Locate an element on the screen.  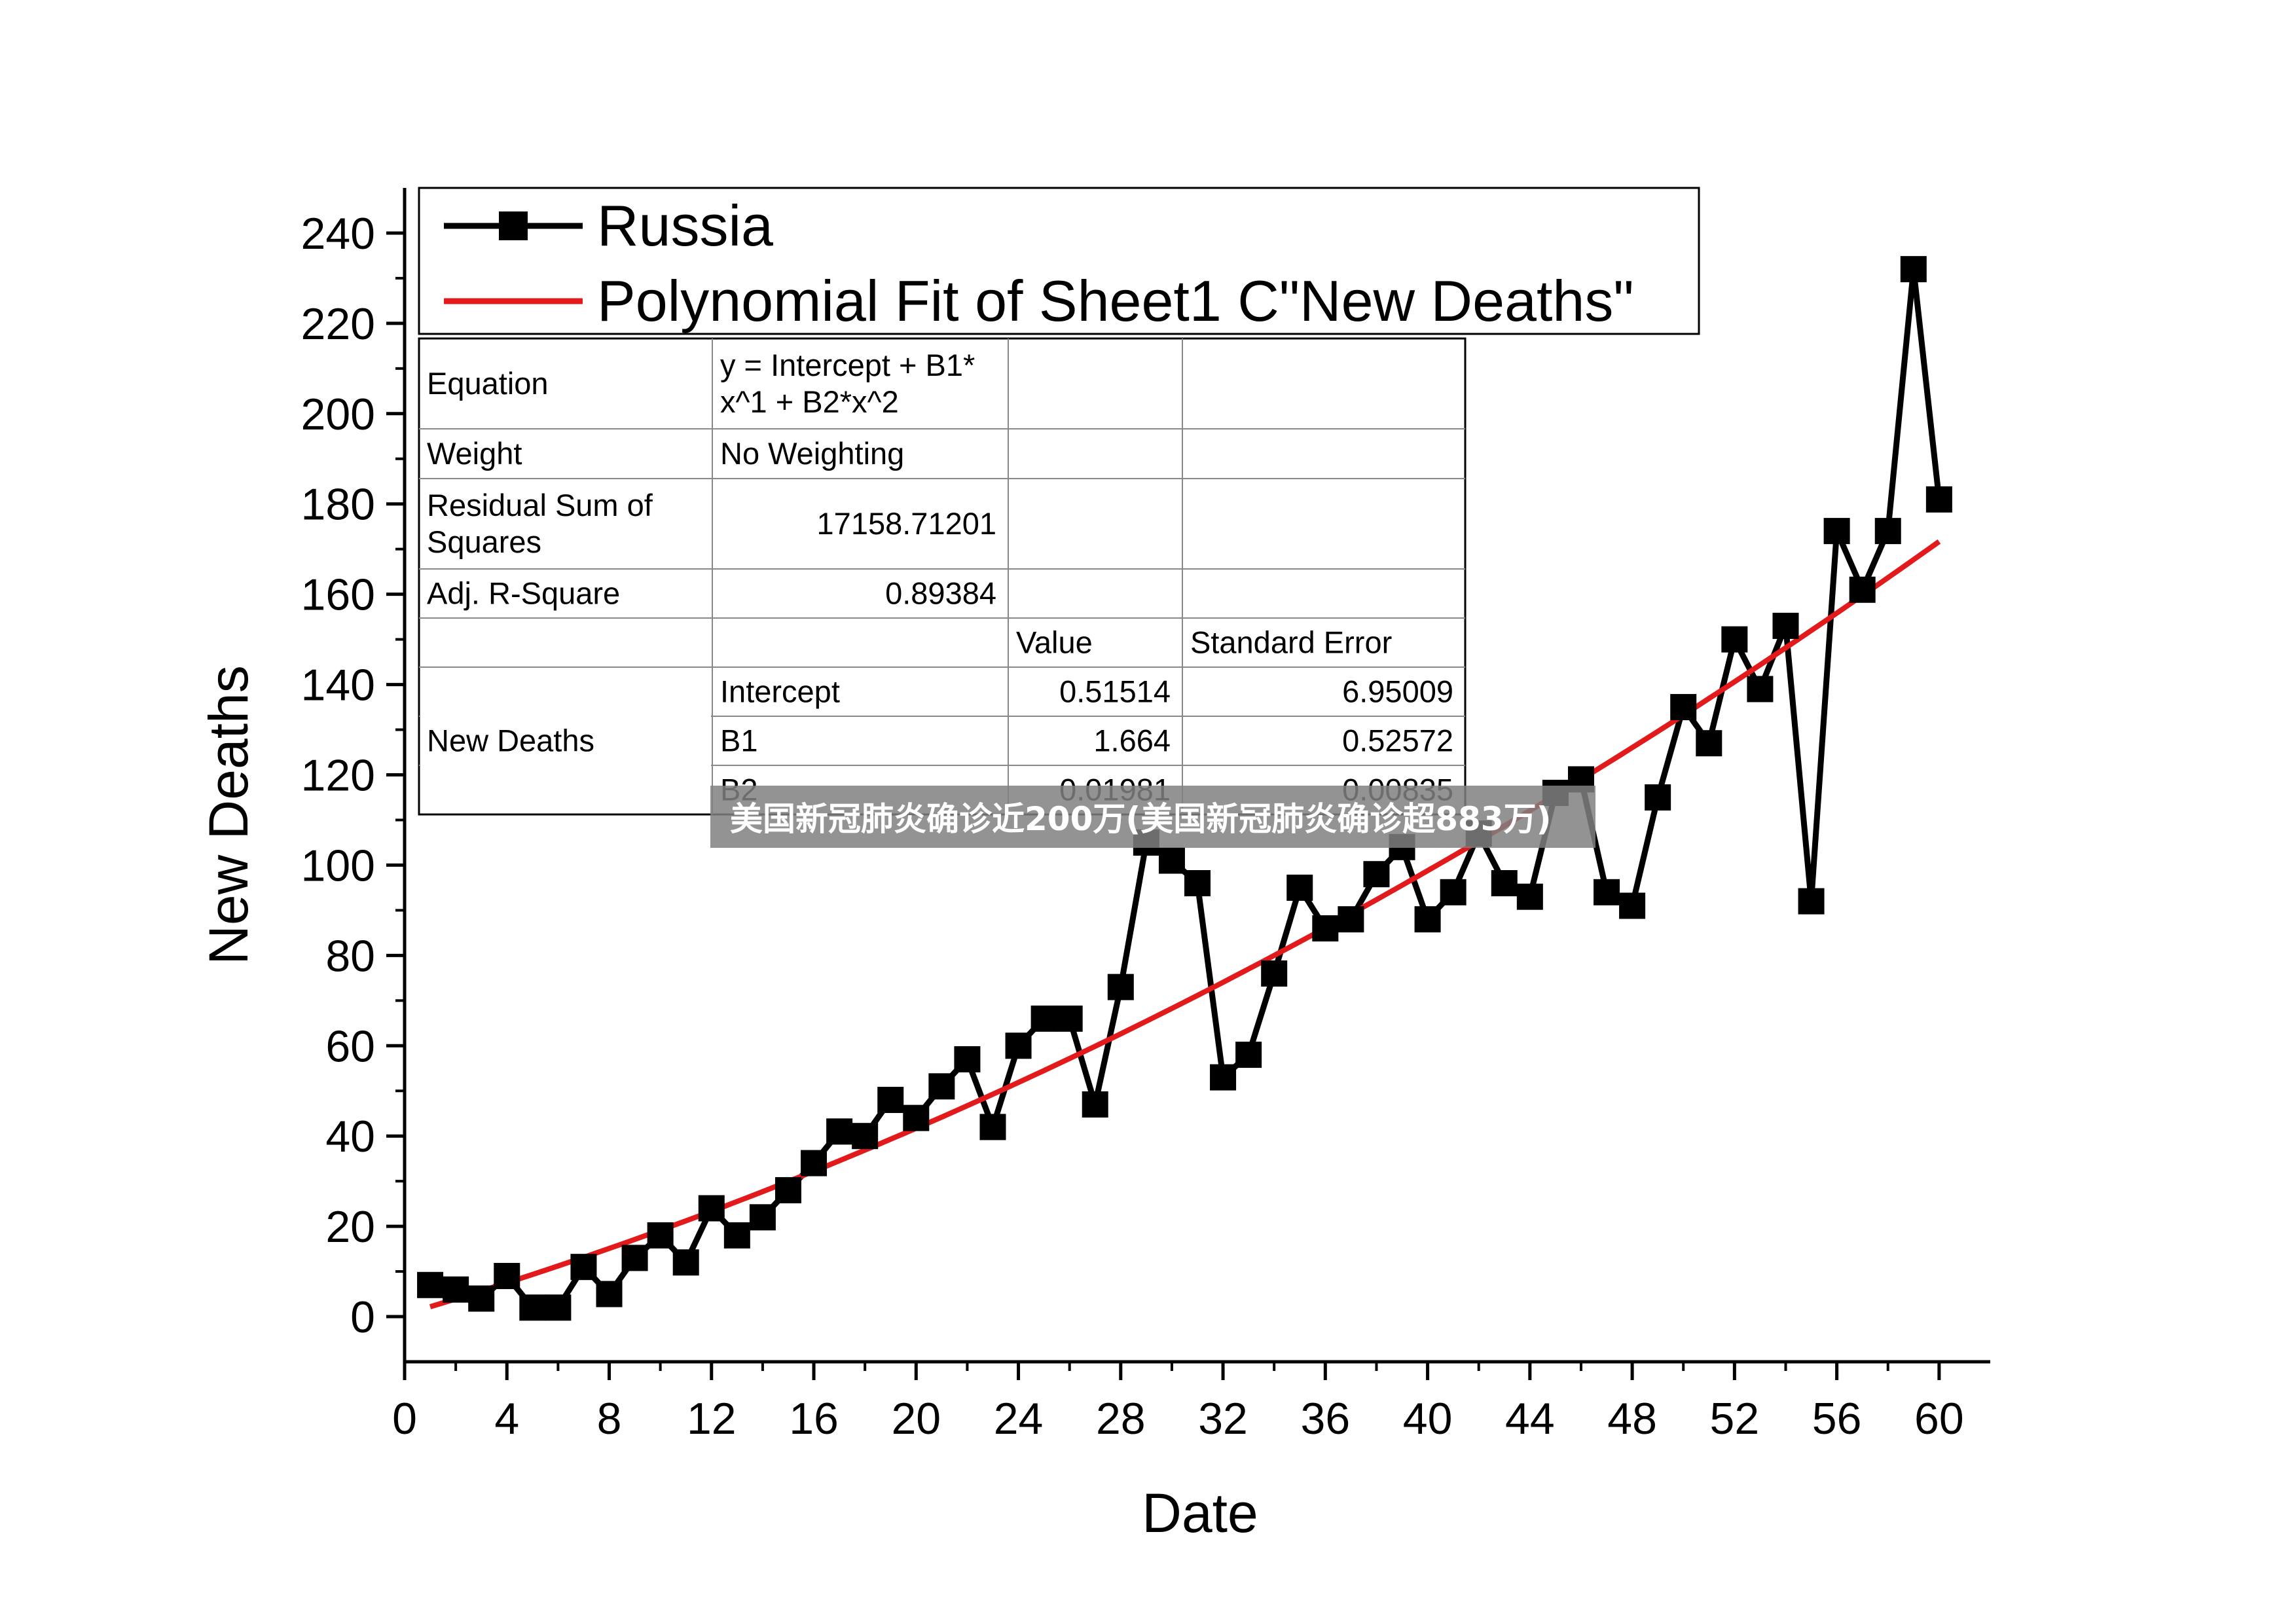
x-tick-label: 32 is located at coordinates (1223, 1419).